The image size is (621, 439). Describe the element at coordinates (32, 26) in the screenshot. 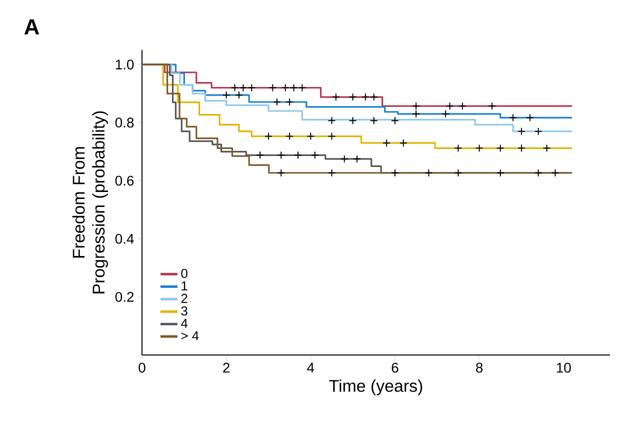

I see `chart-title: A` at that location.